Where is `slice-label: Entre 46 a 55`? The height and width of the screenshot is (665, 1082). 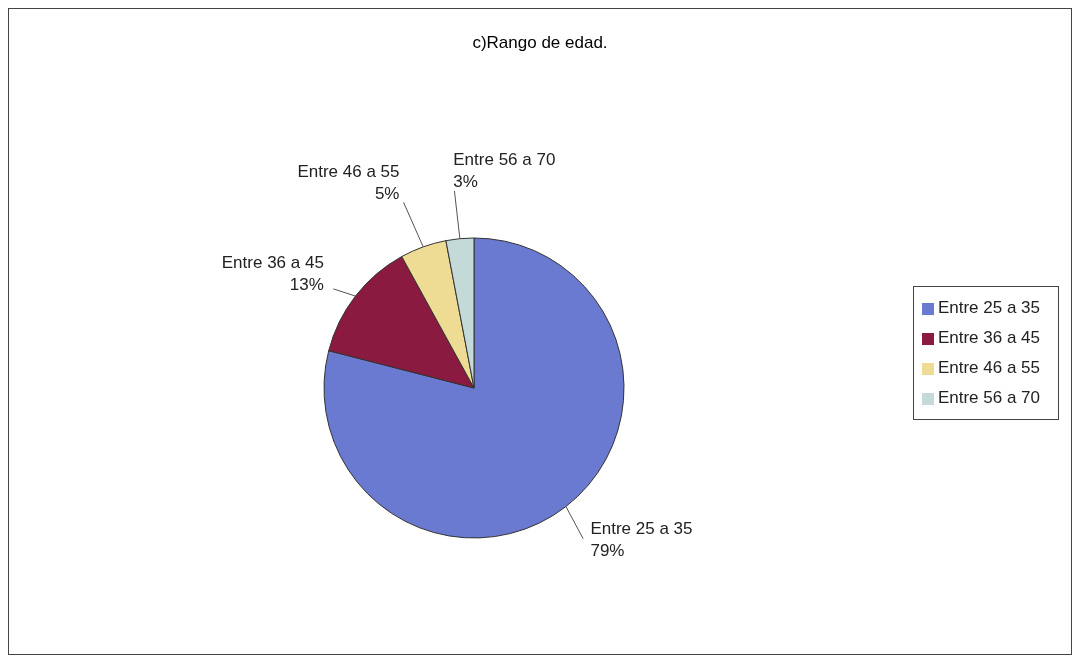
slice-label: Entre 46 a 55 is located at coordinates (348, 172).